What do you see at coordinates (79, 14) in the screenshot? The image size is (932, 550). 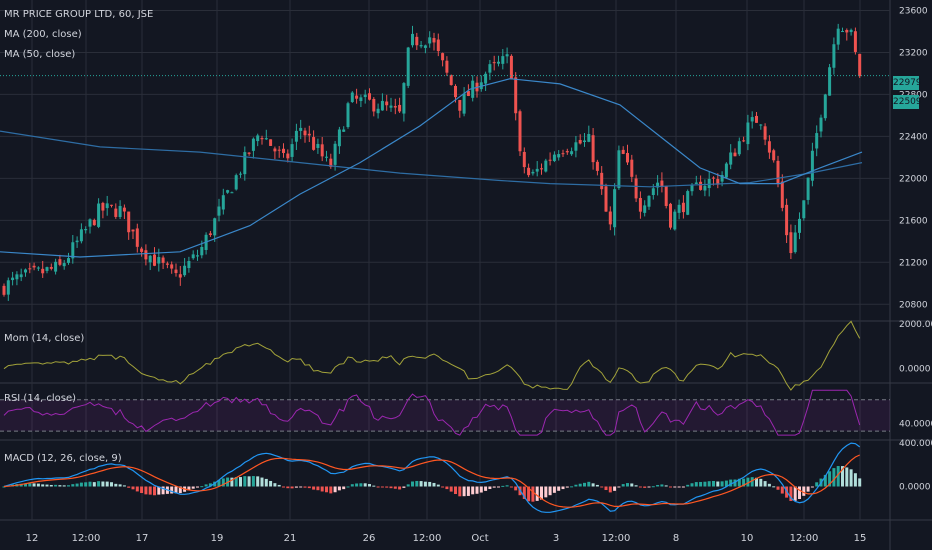 I see `symbol-title: MR PRICE GROUP LTD, 60, JSE` at bounding box center [79, 14].